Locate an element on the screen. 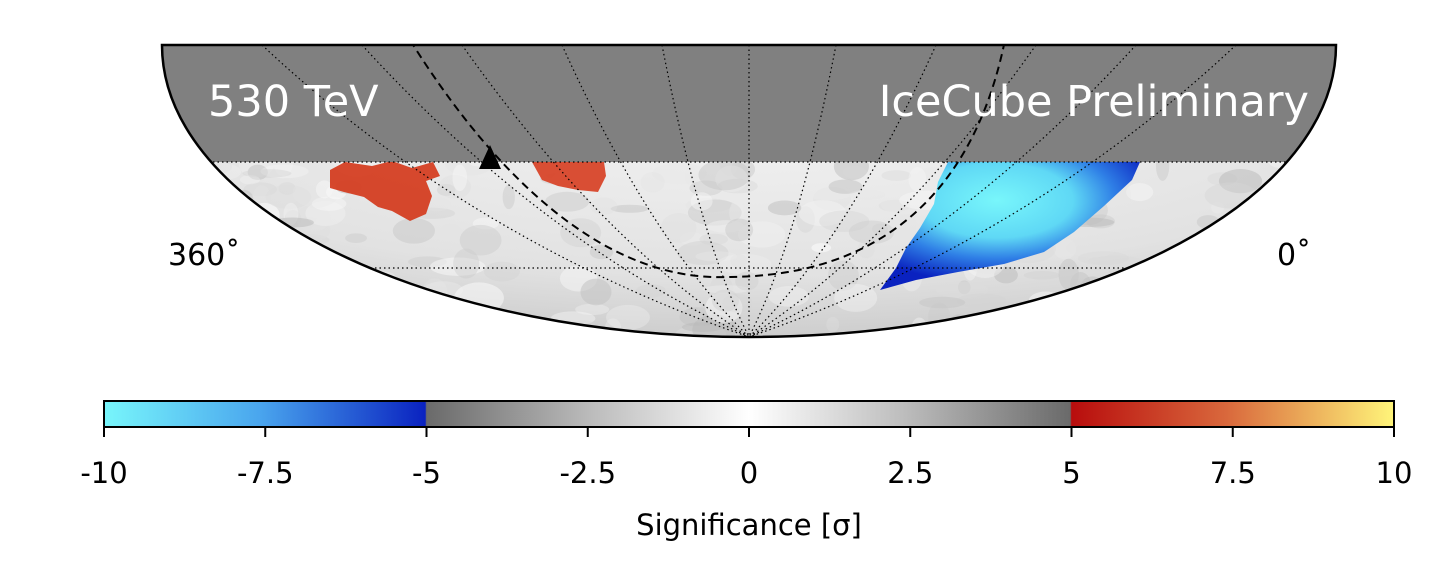 This screenshot has height=575, width=1446. energy-label: 530 TeV is located at coordinates (293, 102).